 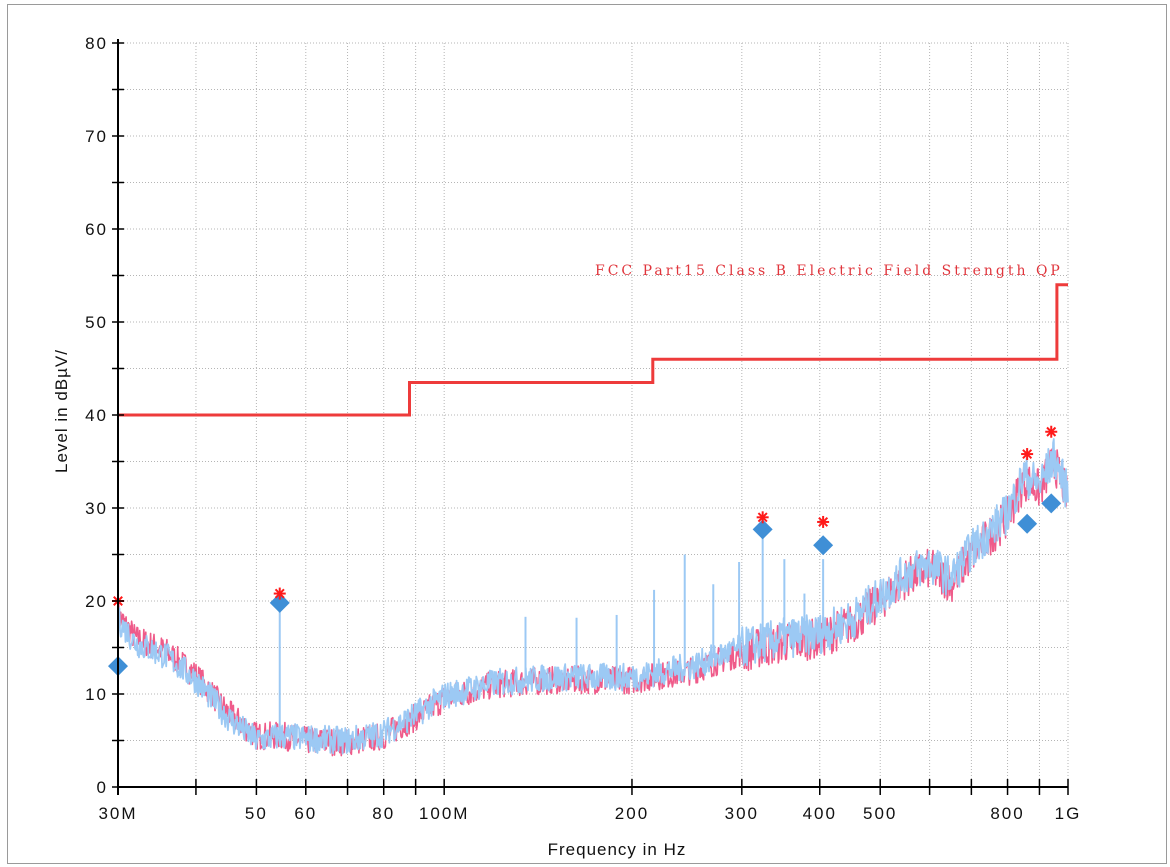 I want to click on y-tick-label: 50, so click(x=96, y=322).